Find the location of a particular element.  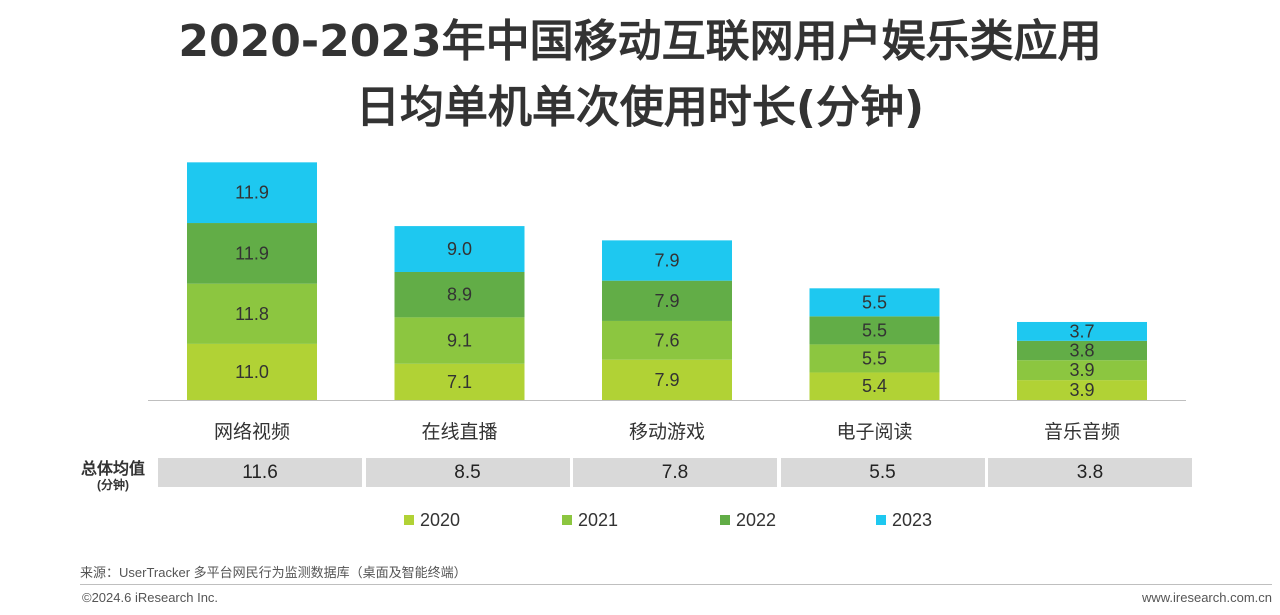

x-tick-label: 网络视频 is located at coordinates (252, 432).